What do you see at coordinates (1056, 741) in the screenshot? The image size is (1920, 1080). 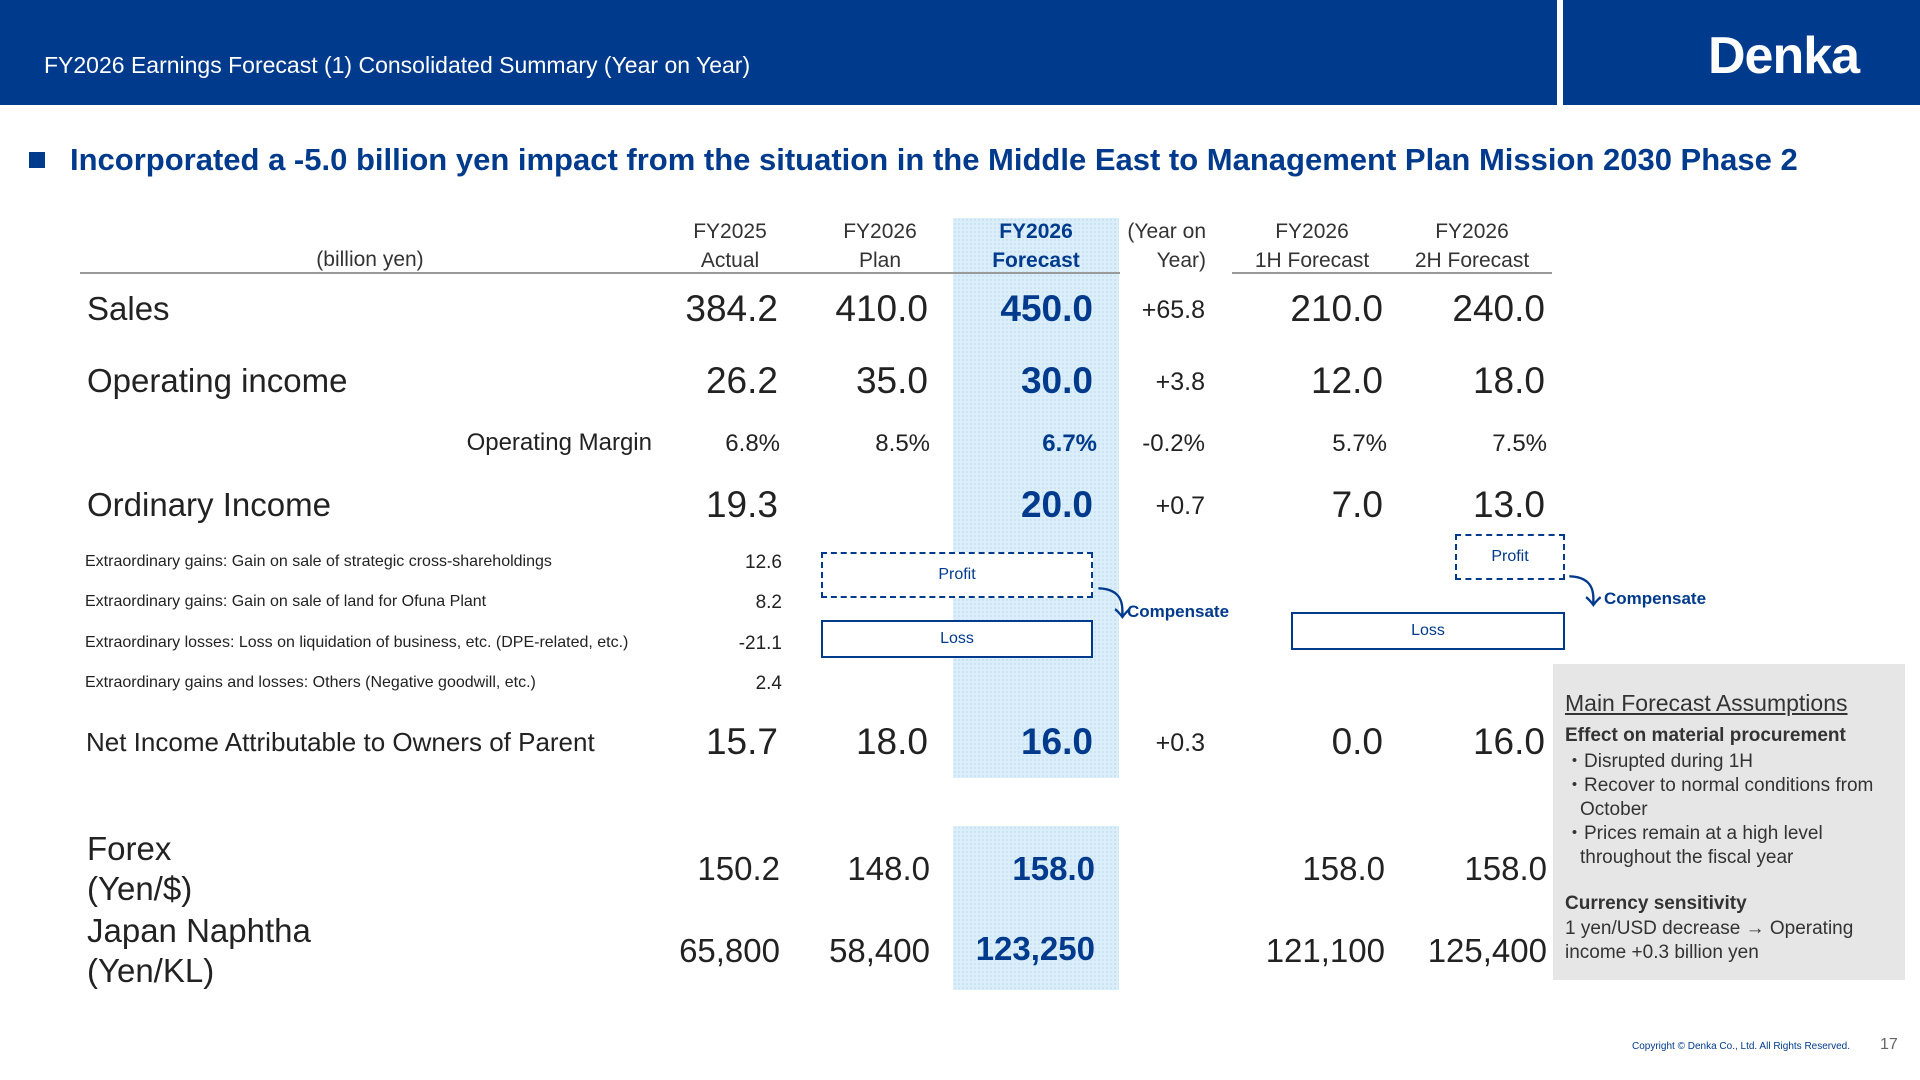 I see `netincome-forecast: 16.0` at bounding box center [1056, 741].